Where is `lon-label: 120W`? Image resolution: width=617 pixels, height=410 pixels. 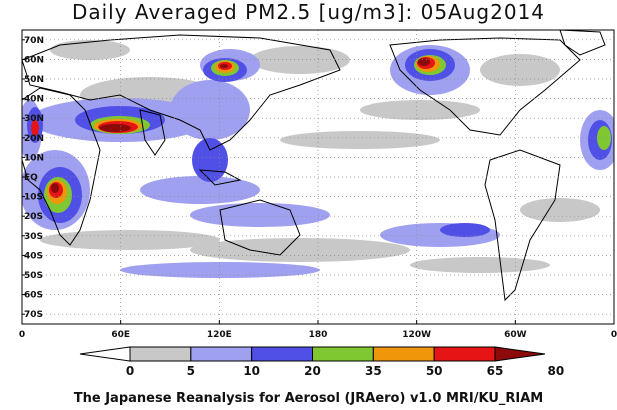 lon-label: 120W is located at coordinates (416, 335).